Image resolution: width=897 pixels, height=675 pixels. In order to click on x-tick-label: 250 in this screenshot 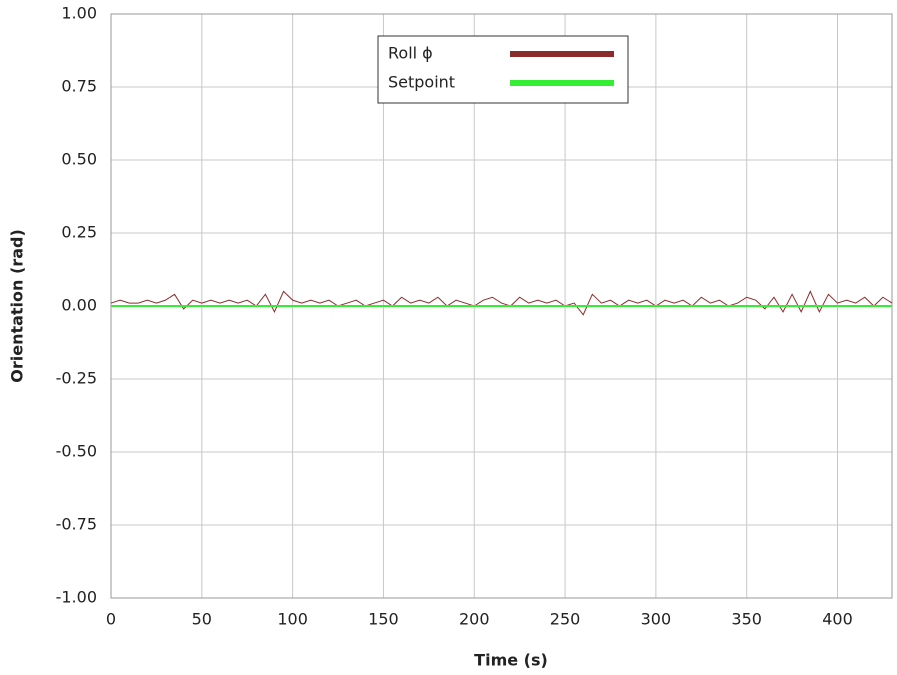, I will do `click(565, 619)`.